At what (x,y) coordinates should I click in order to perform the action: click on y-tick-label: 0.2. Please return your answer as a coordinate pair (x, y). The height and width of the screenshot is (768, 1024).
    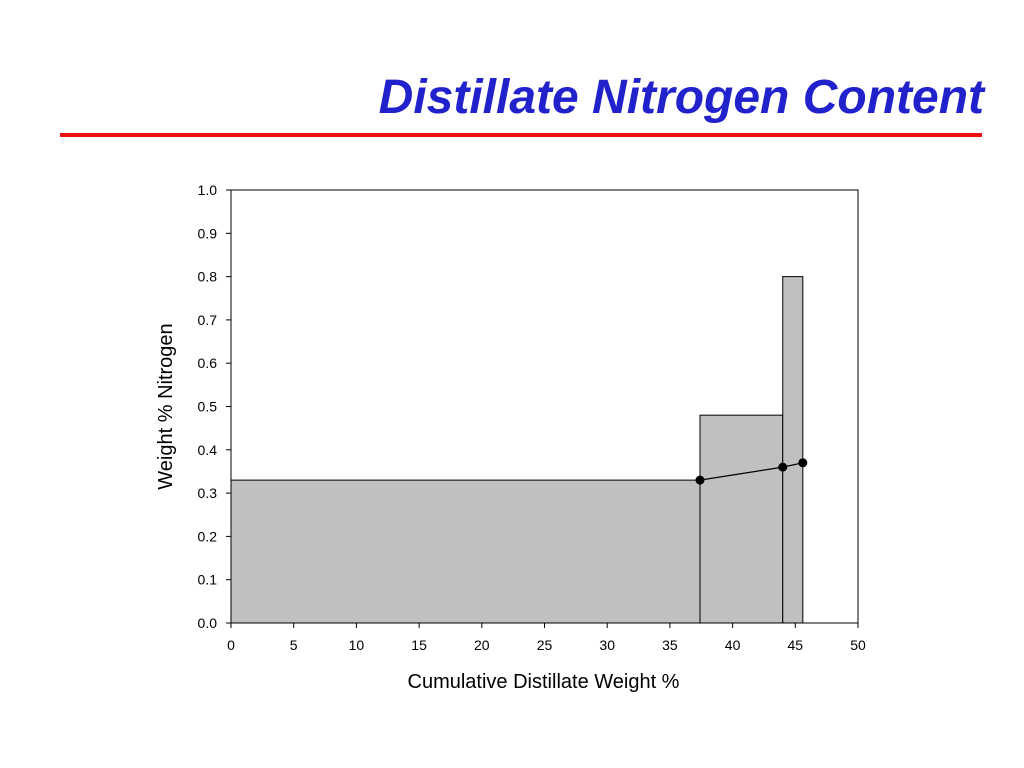
    Looking at the image, I should click on (208, 536).